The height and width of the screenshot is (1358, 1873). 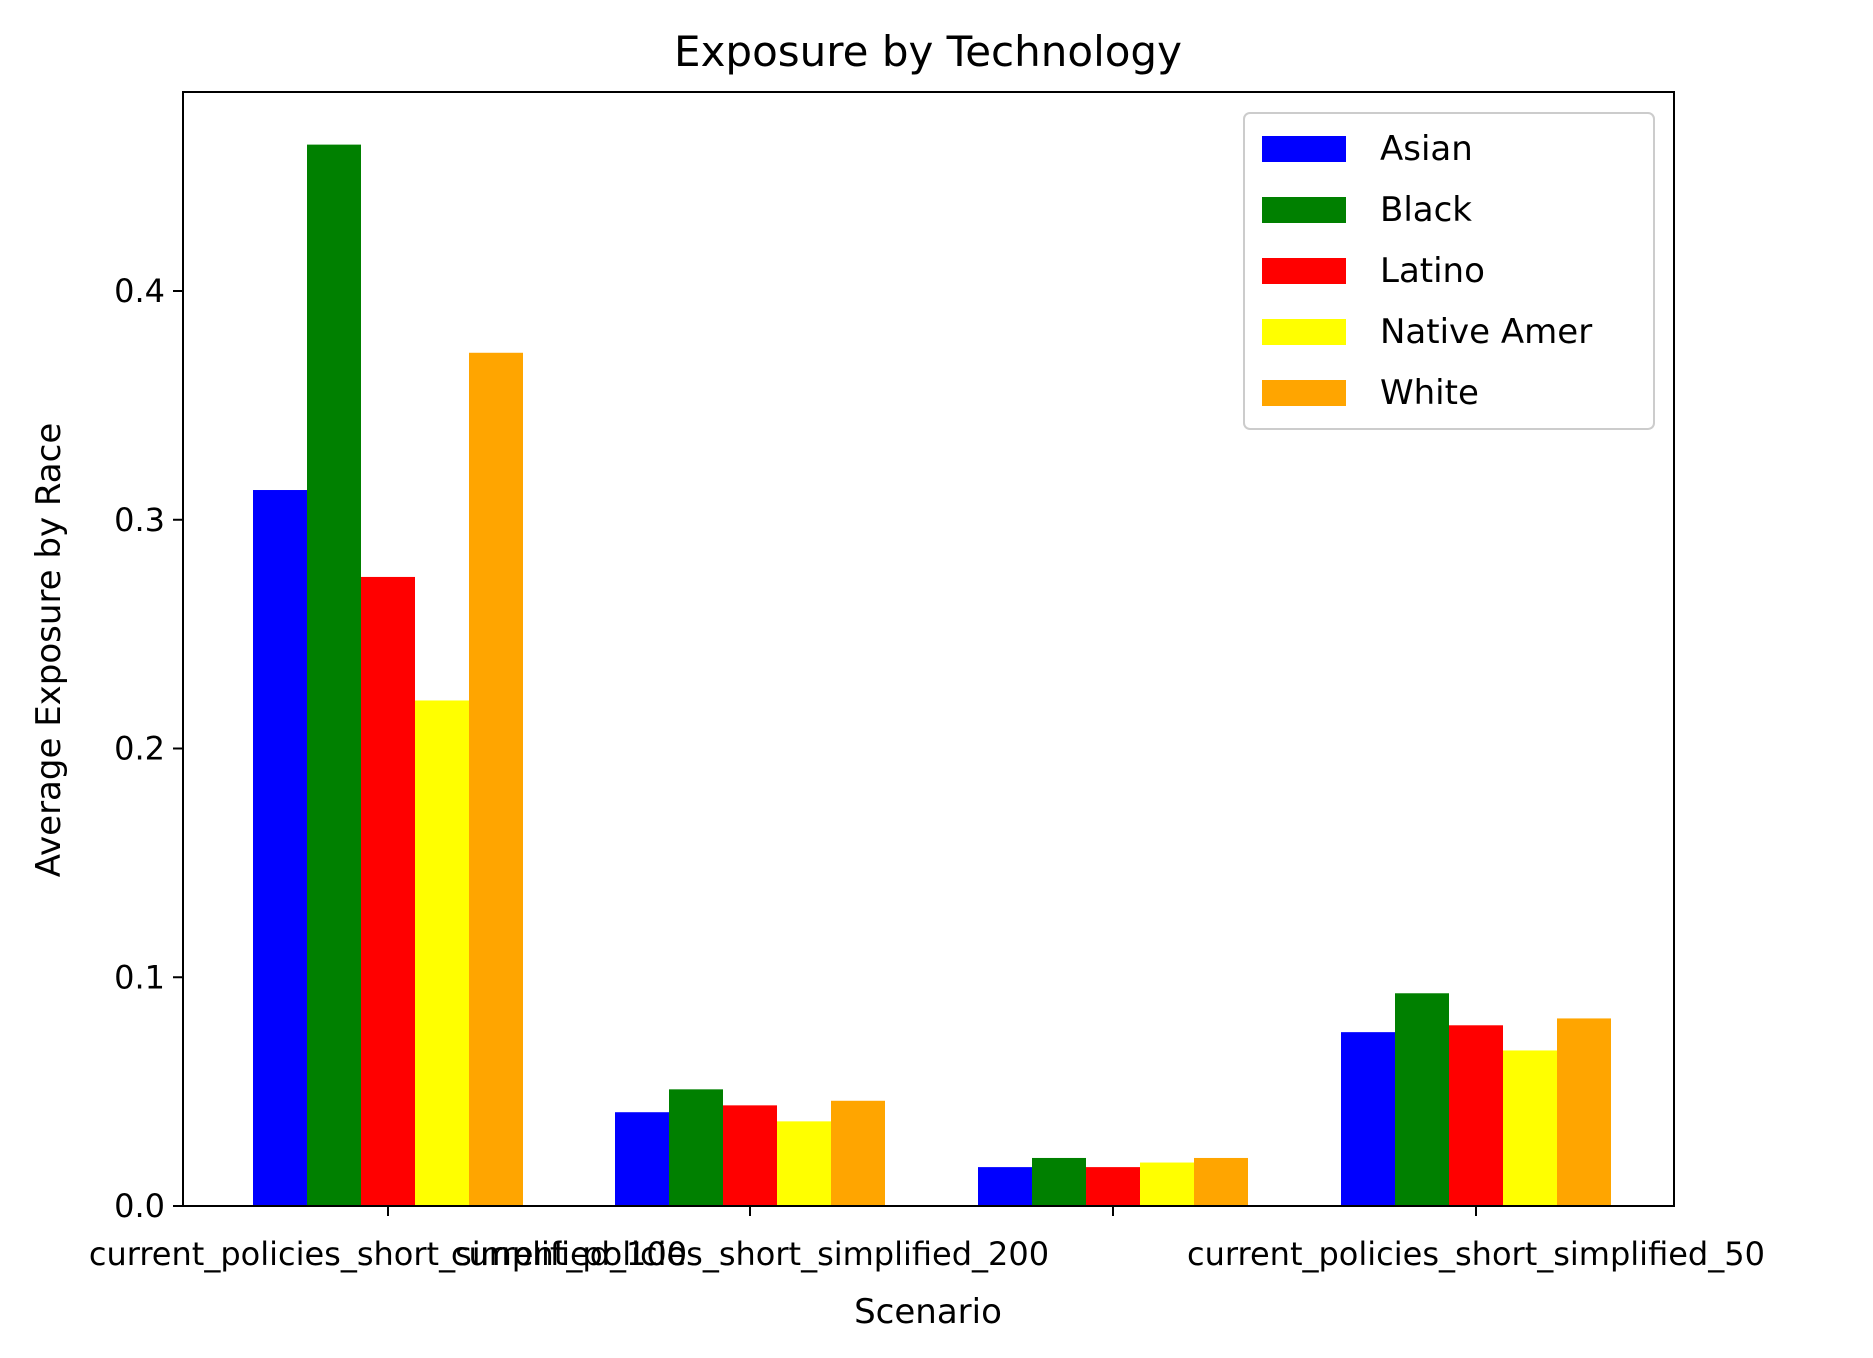 I want to click on x-tick-label: current_policies_short_simplified_50, so click(x=1476, y=1254).